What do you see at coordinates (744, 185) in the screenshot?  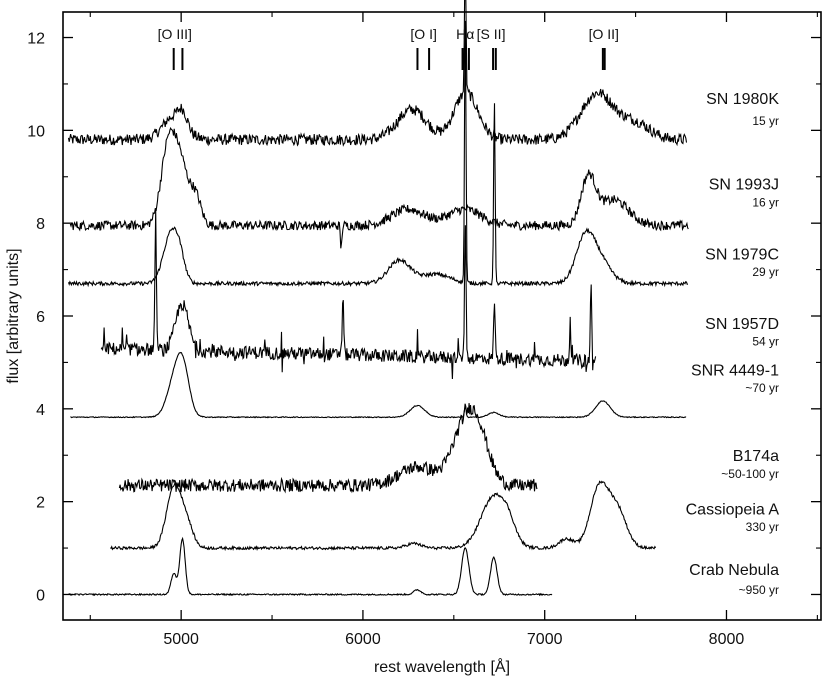 I see `series-name-label: SN 1993J` at bounding box center [744, 185].